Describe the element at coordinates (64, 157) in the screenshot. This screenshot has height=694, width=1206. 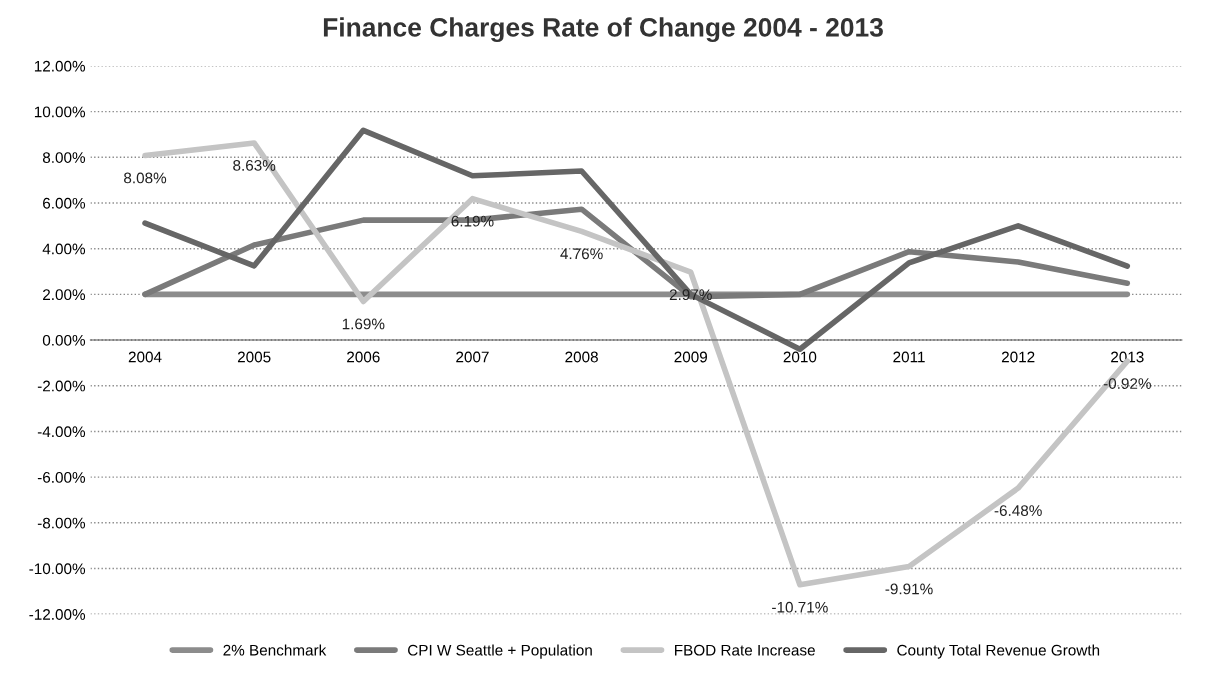
I see `y-tick-label: 8.00%` at that location.